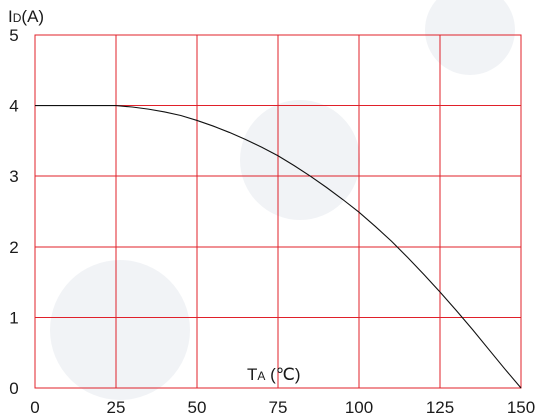 This screenshot has height=420, width=550. I want to click on x-axis-title: TA (℃), so click(274, 374).